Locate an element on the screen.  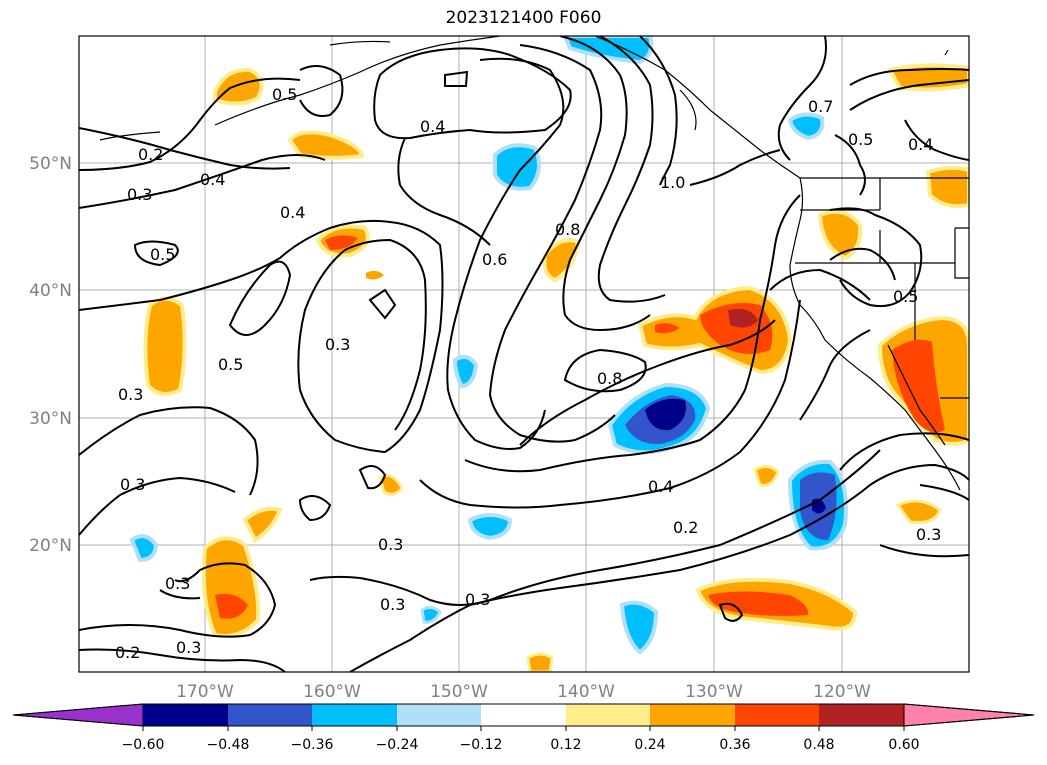
colorbar-tick-label: 0.24 is located at coordinates (649, 745).